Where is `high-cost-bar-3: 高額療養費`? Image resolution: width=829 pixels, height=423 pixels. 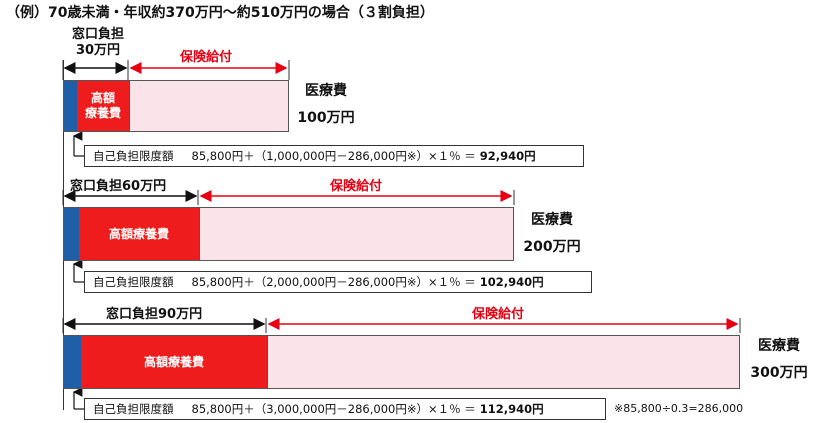 high-cost-bar-3: 高額療養費 is located at coordinates (174, 362).